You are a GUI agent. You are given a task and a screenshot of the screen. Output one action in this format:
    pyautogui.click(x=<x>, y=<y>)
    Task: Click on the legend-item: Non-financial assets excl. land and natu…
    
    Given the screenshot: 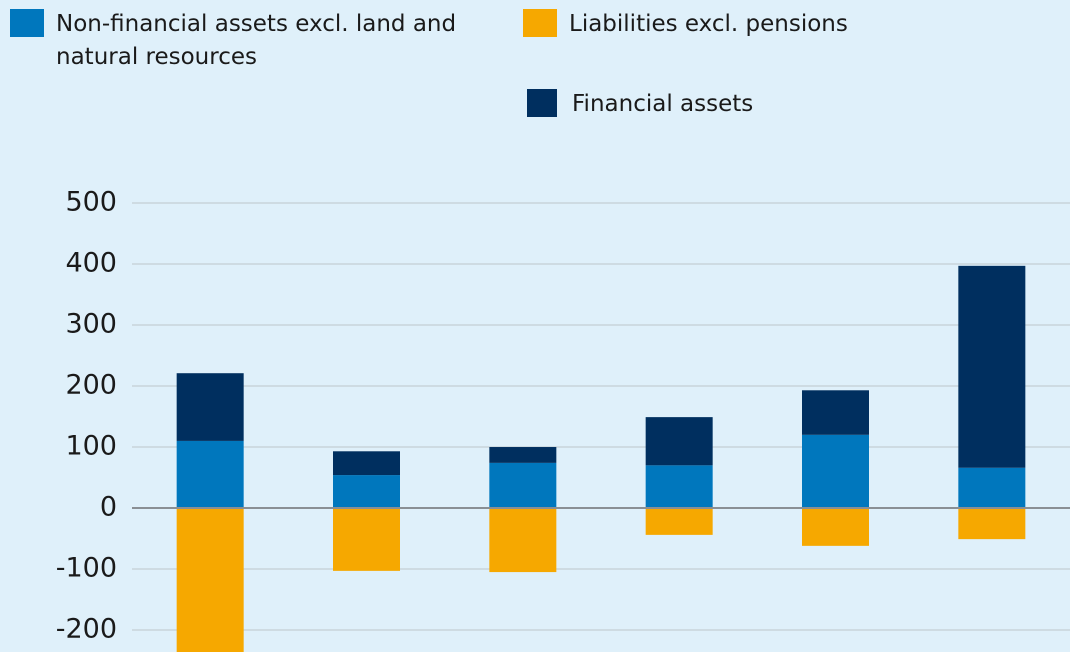 What is the action you would take?
    pyautogui.click(x=240, y=41)
    